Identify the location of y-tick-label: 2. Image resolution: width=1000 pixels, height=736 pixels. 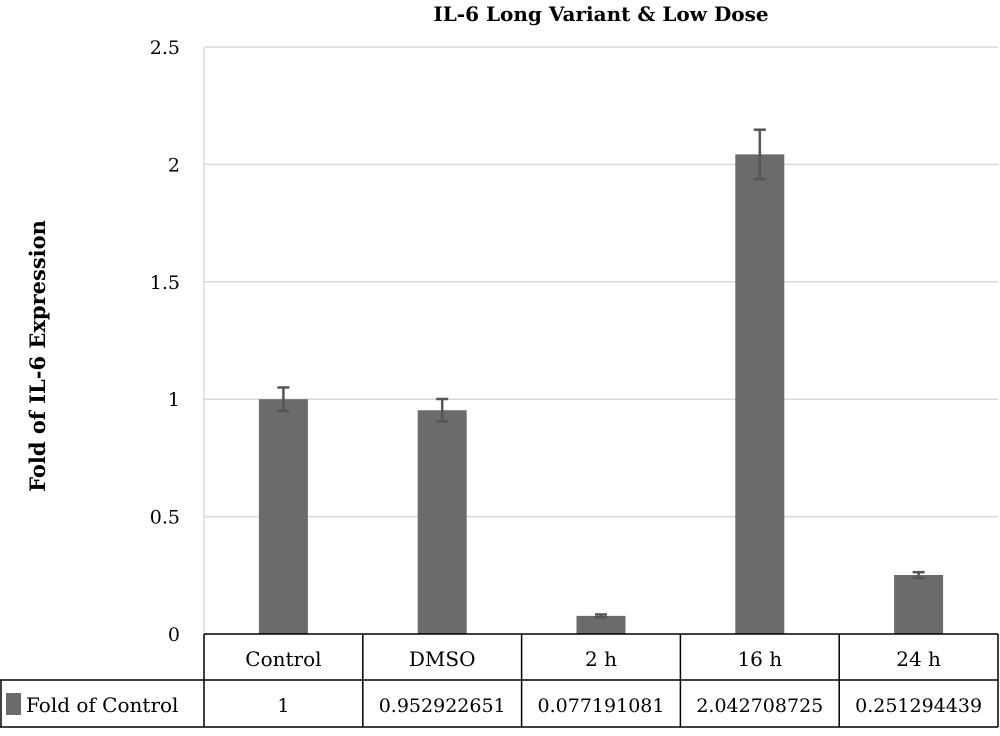
(174, 165).